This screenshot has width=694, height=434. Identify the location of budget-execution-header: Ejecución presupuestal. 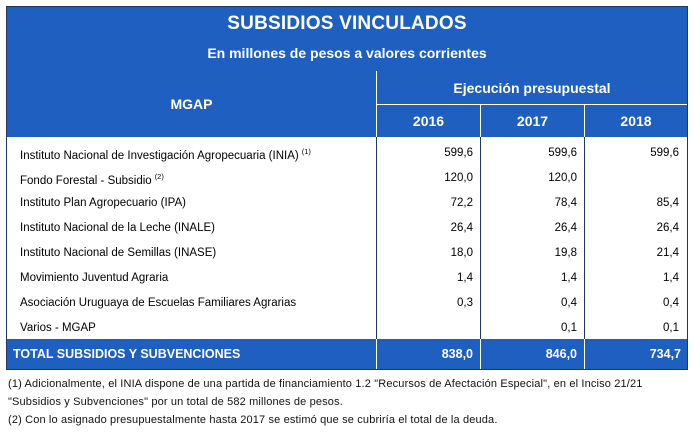
(532, 88).